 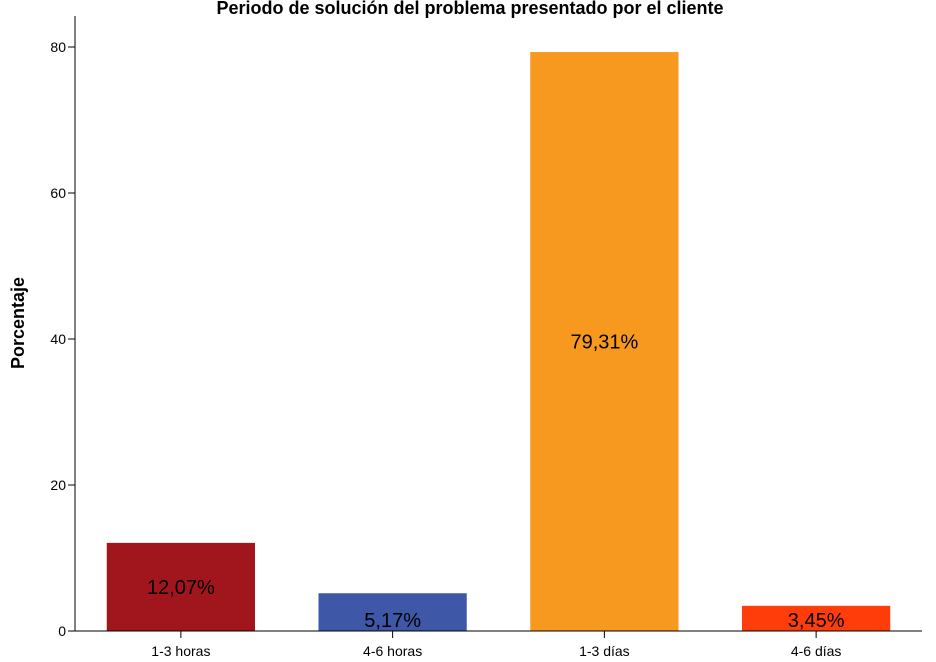 I want to click on y-tick-label: 20, so click(x=58, y=485).